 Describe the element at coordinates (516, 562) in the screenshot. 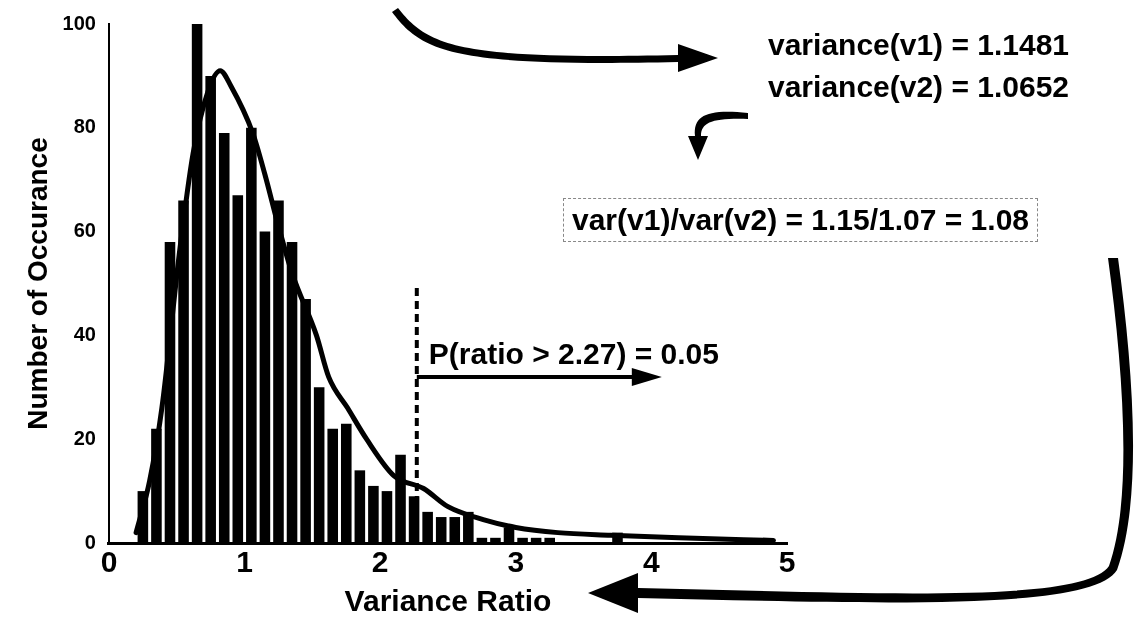

I see `x-tick-label: 3` at that location.